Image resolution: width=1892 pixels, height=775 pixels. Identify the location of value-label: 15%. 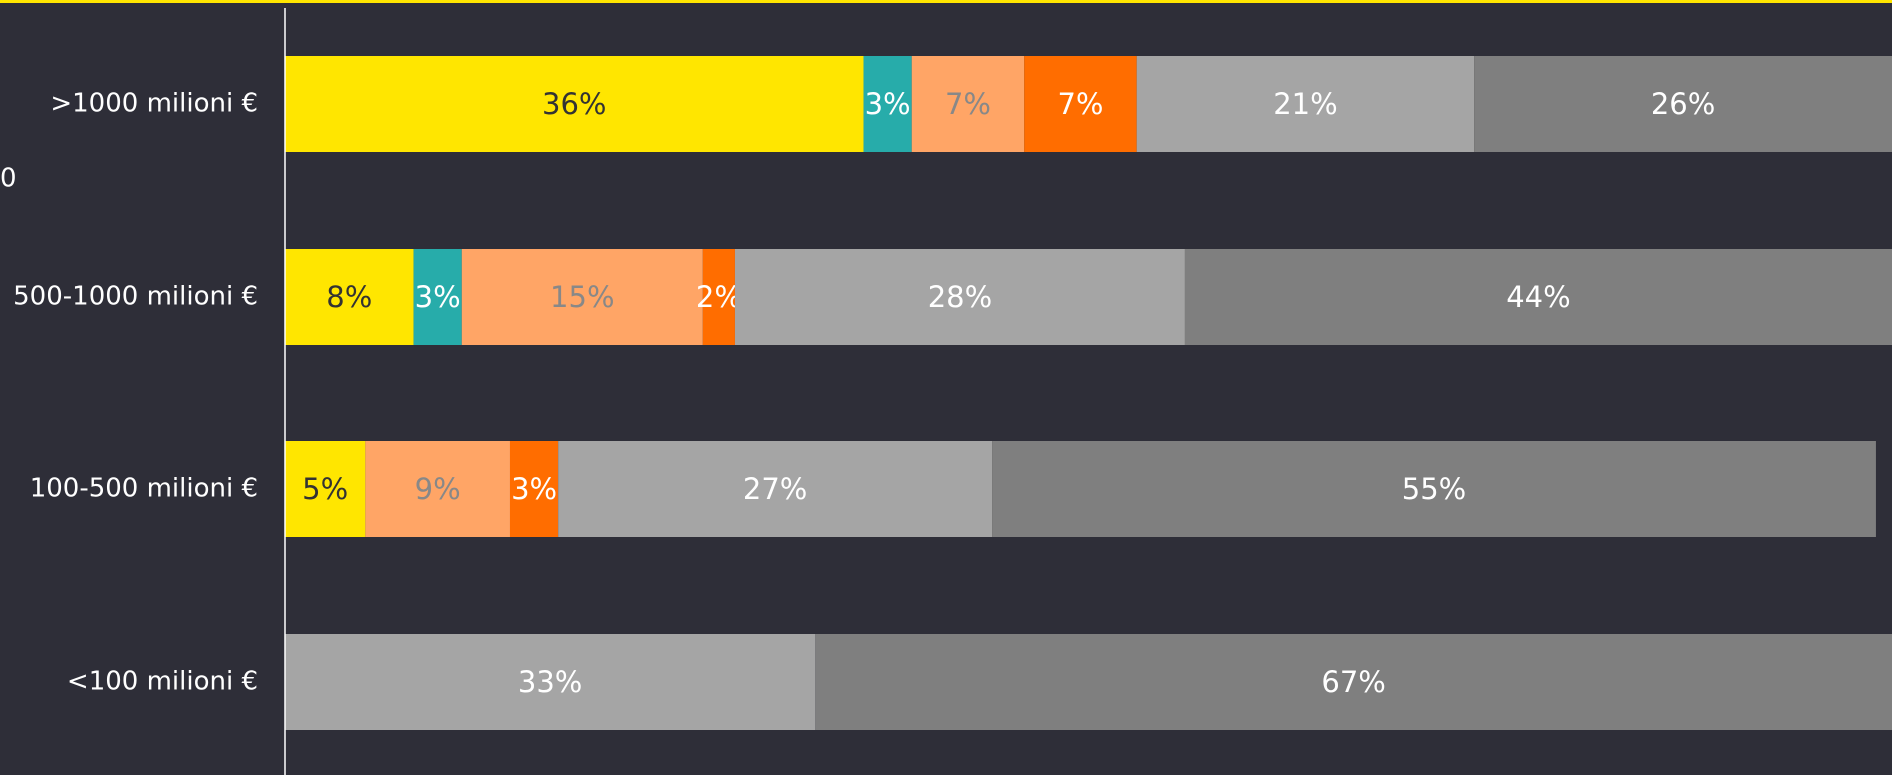
(582, 297).